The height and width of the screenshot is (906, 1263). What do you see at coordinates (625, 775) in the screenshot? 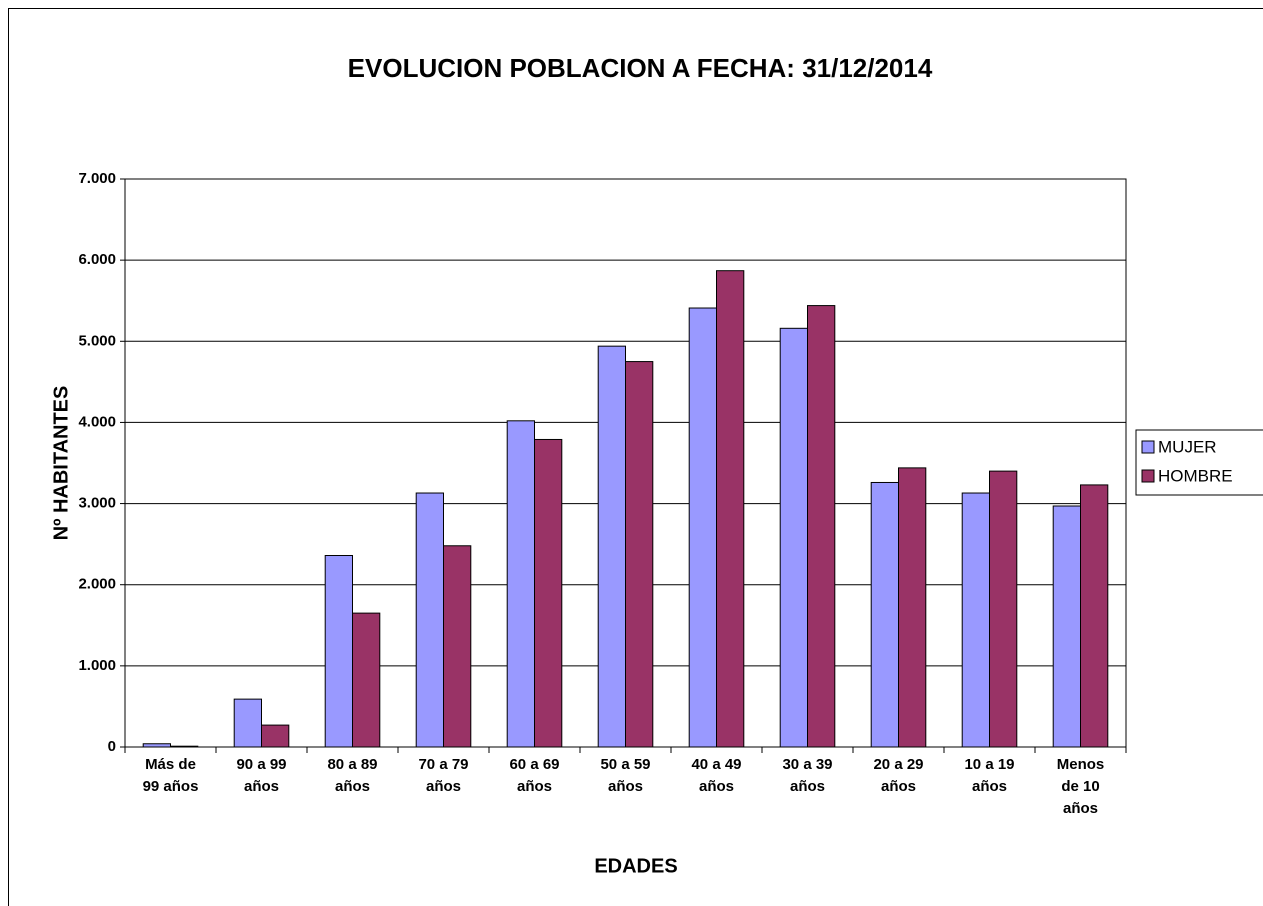
I see `x-tick-label: 50 a 59 años` at bounding box center [625, 775].